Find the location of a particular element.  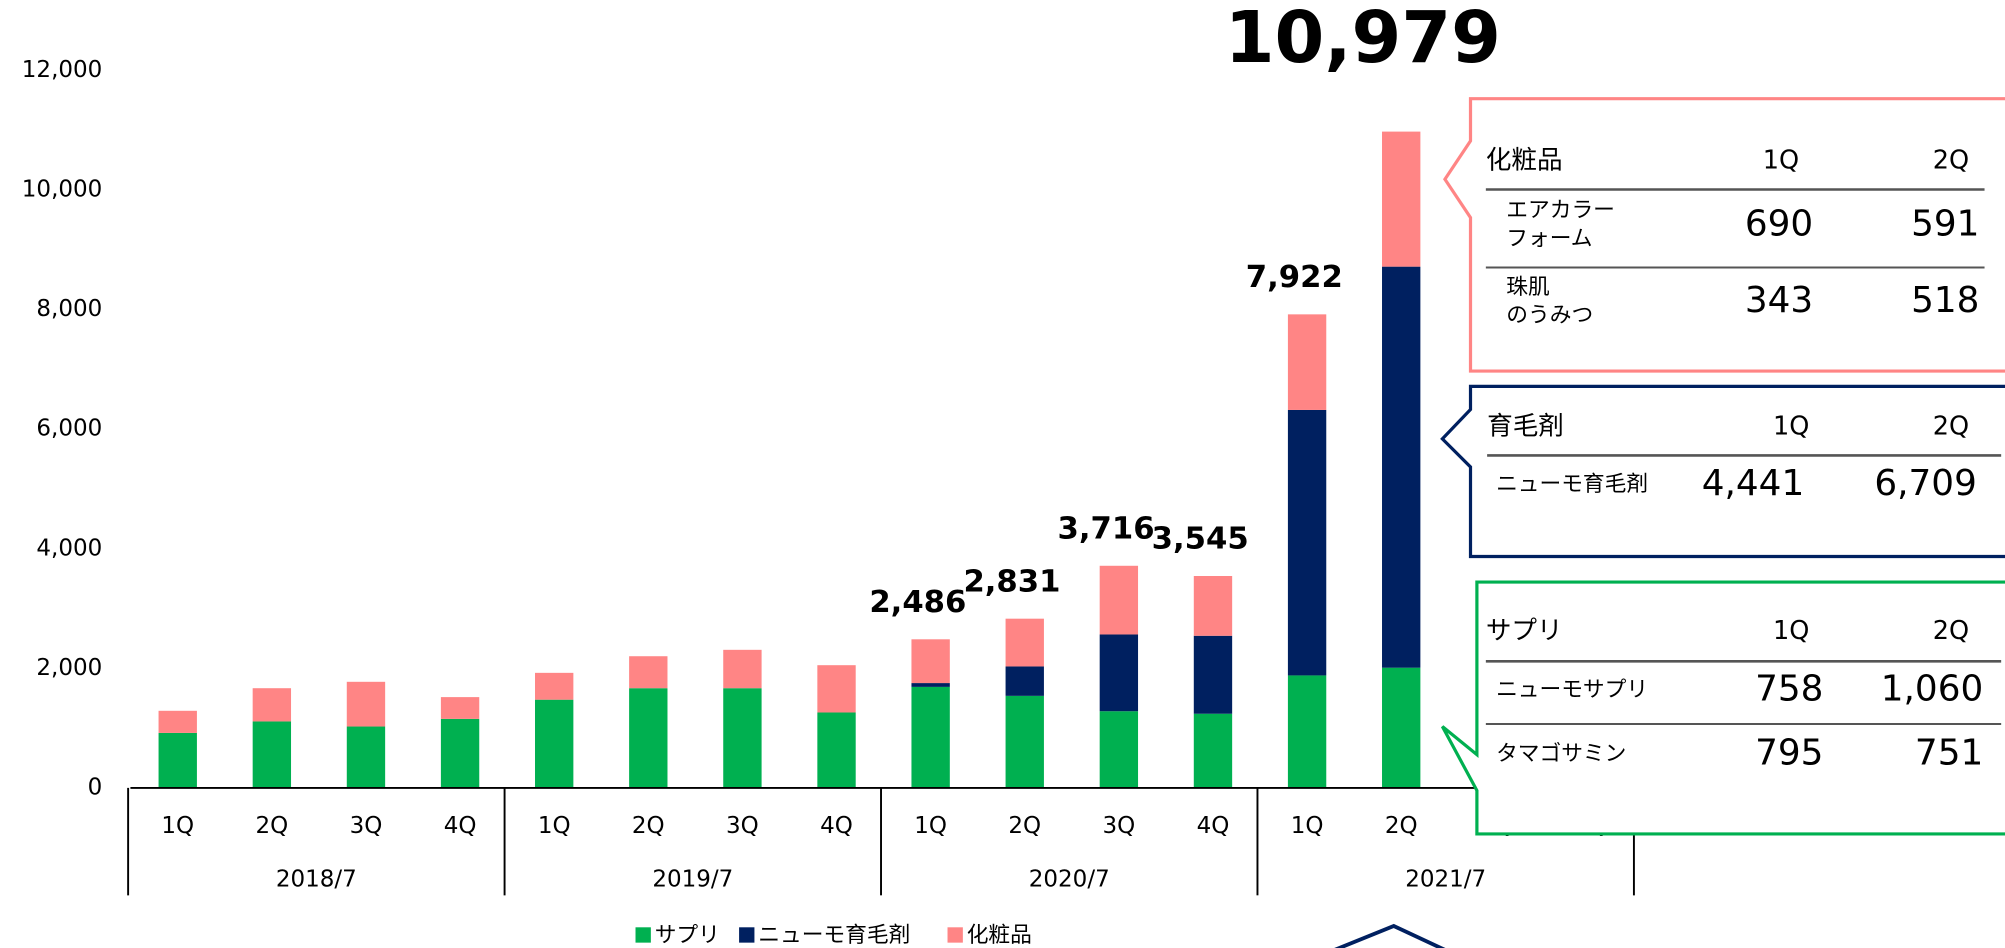

callout-value: 795 is located at coordinates (1789, 753).